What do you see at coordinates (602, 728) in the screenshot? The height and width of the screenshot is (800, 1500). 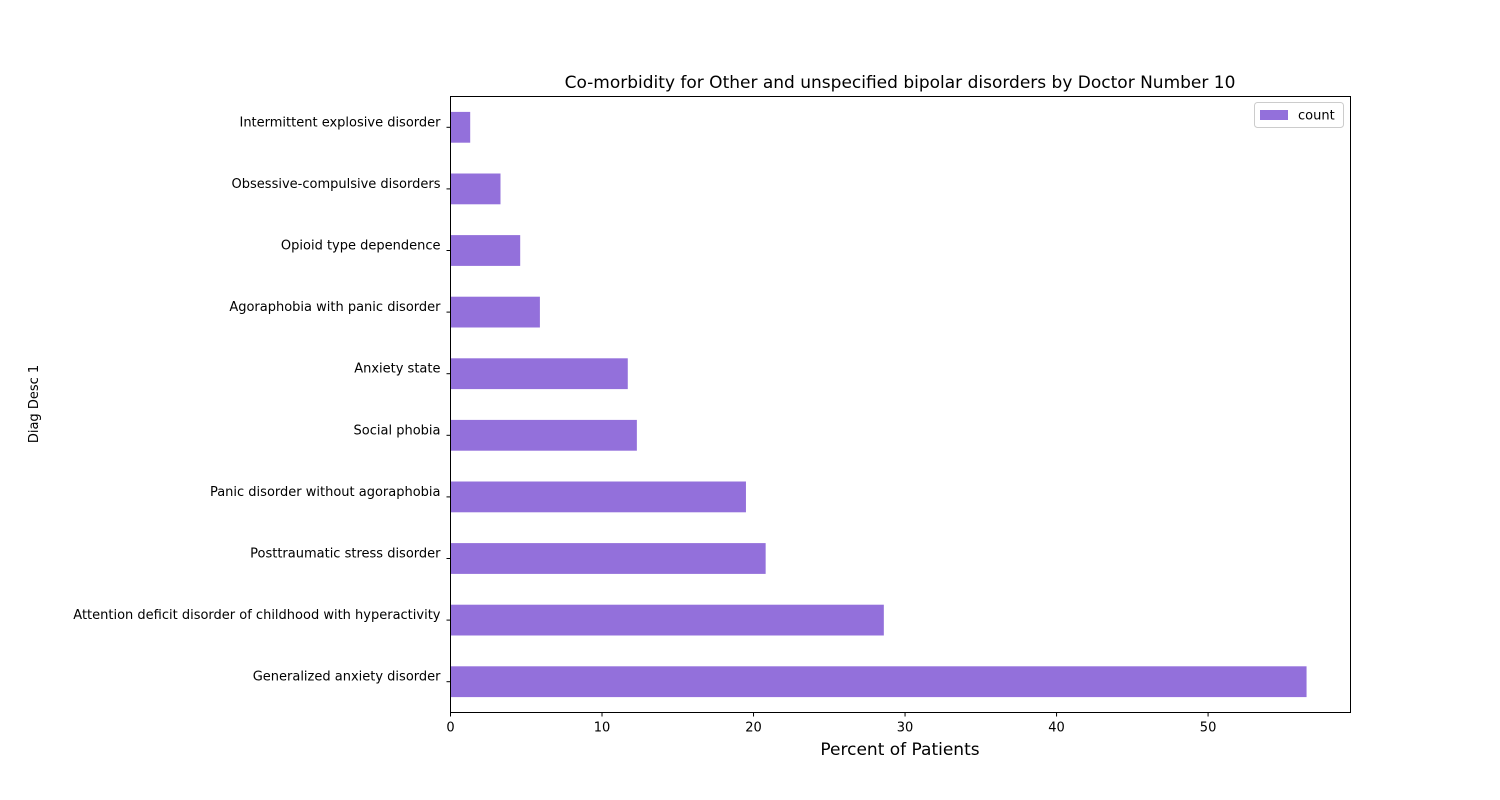 I see `x-tick-label: 10` at bounding box center [602, 728].